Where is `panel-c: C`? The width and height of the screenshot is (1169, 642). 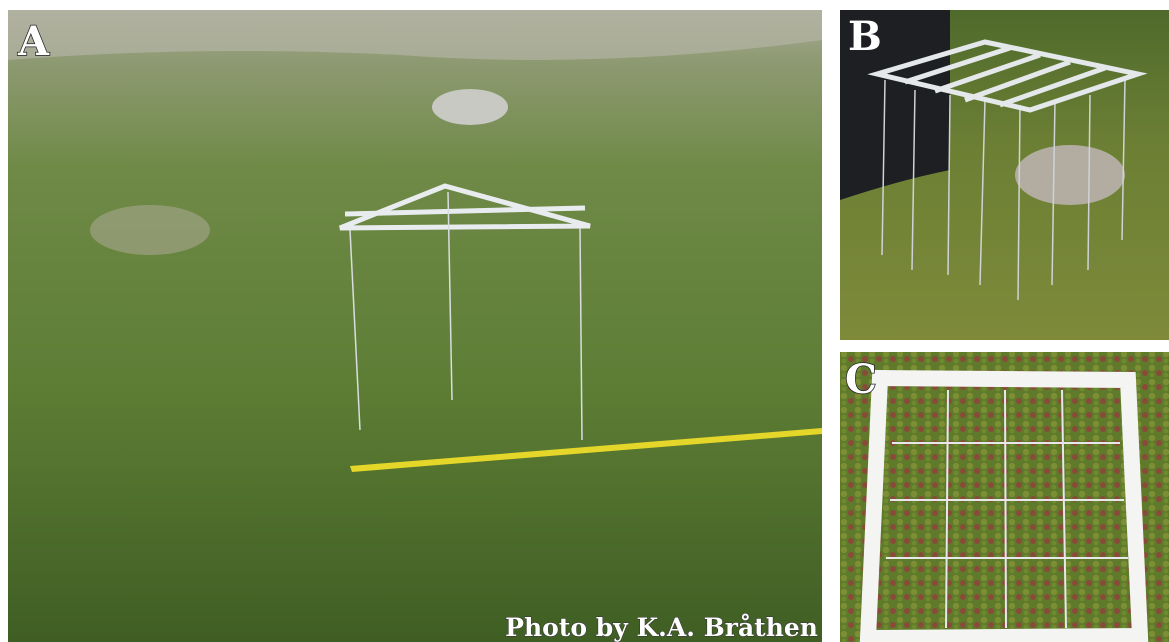 panel-c: C is located at coordinates (1004, 497).